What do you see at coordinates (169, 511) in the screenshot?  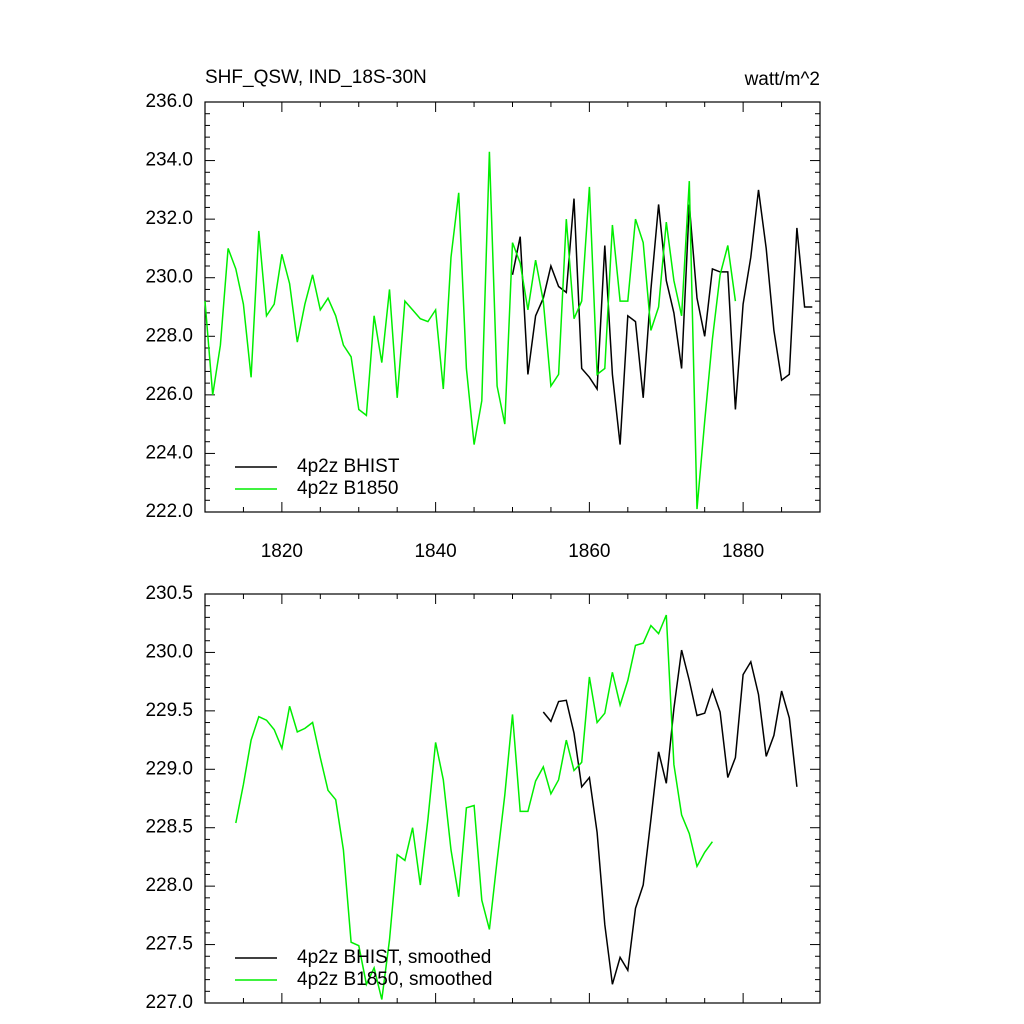 I see `y-tick-label: 222.0` at bounding box center [169, 511].